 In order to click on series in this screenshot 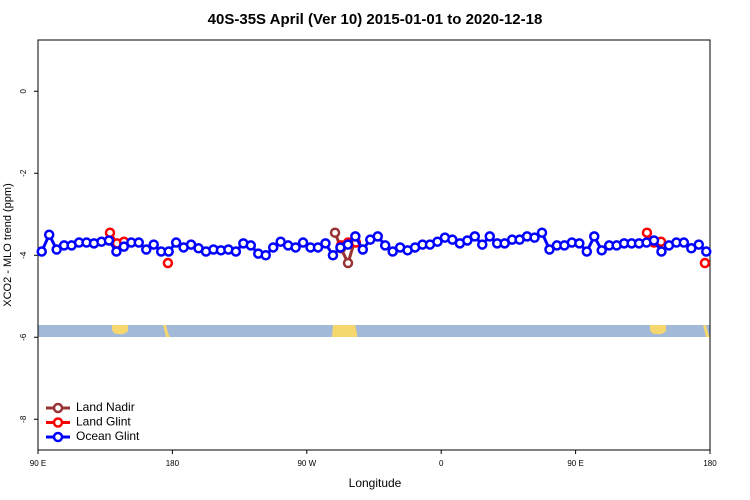, I will do `click(374, 244)`.